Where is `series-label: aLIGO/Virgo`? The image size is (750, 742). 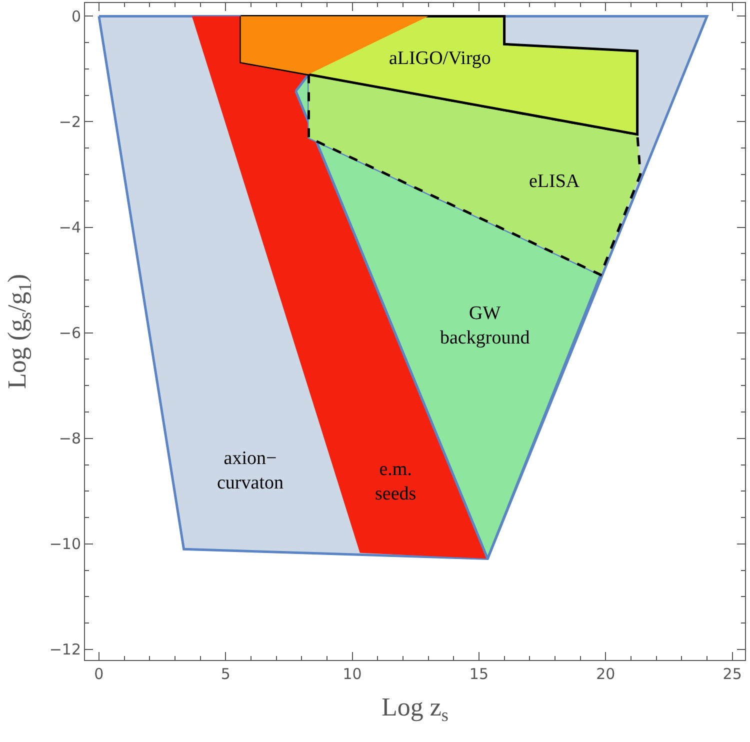
series-label: aLIGO/Virgo is located at coordinates (440, 58).